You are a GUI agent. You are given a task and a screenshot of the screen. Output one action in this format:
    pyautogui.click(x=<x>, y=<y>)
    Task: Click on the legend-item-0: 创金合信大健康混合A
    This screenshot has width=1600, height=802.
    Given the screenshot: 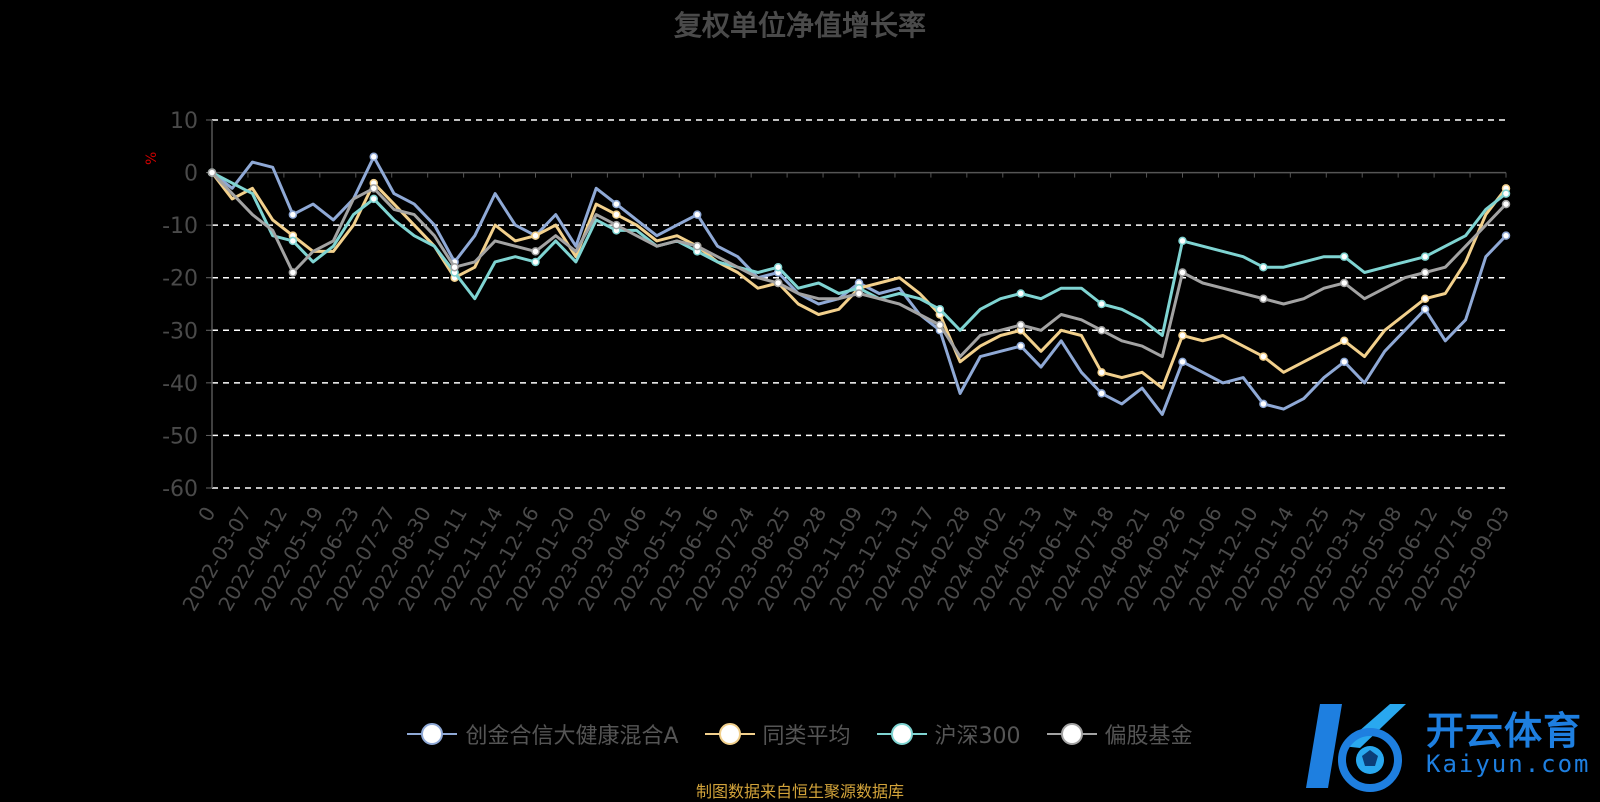 What is the action you would take?
    pyautogui.click(x=543, y=734)
    